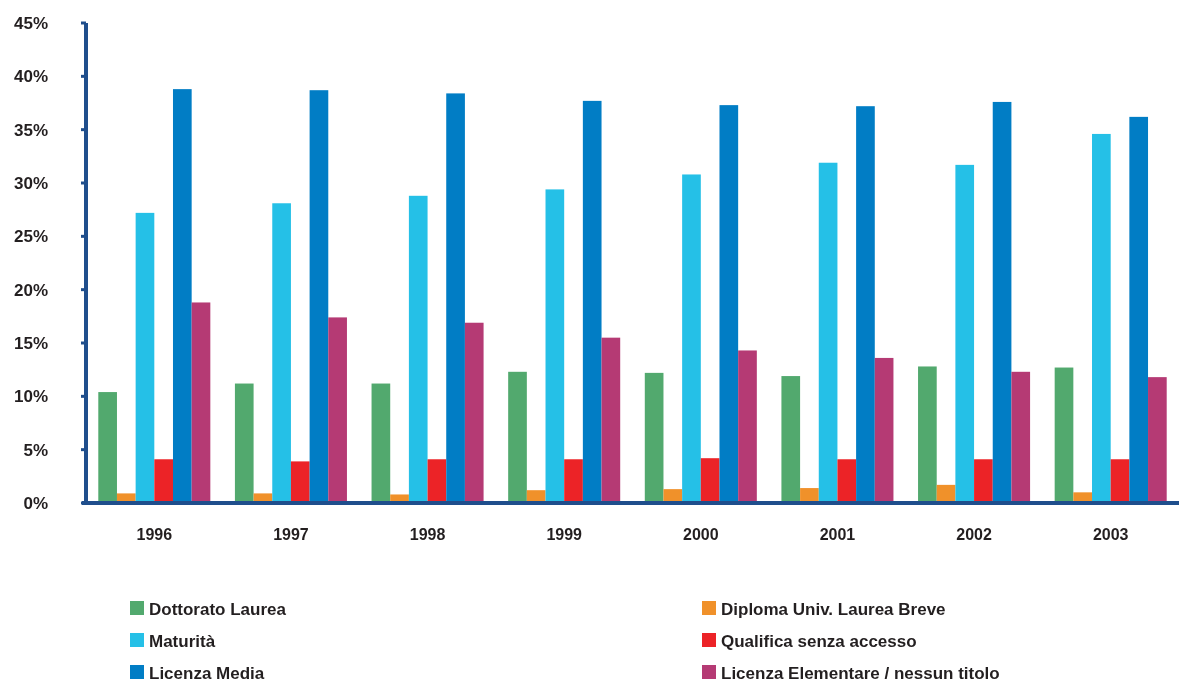  Describe the element at coordinates (860, 672) in the screenshot. I see `legend-label: Licenza Elementare / nessun titolo` at that location.